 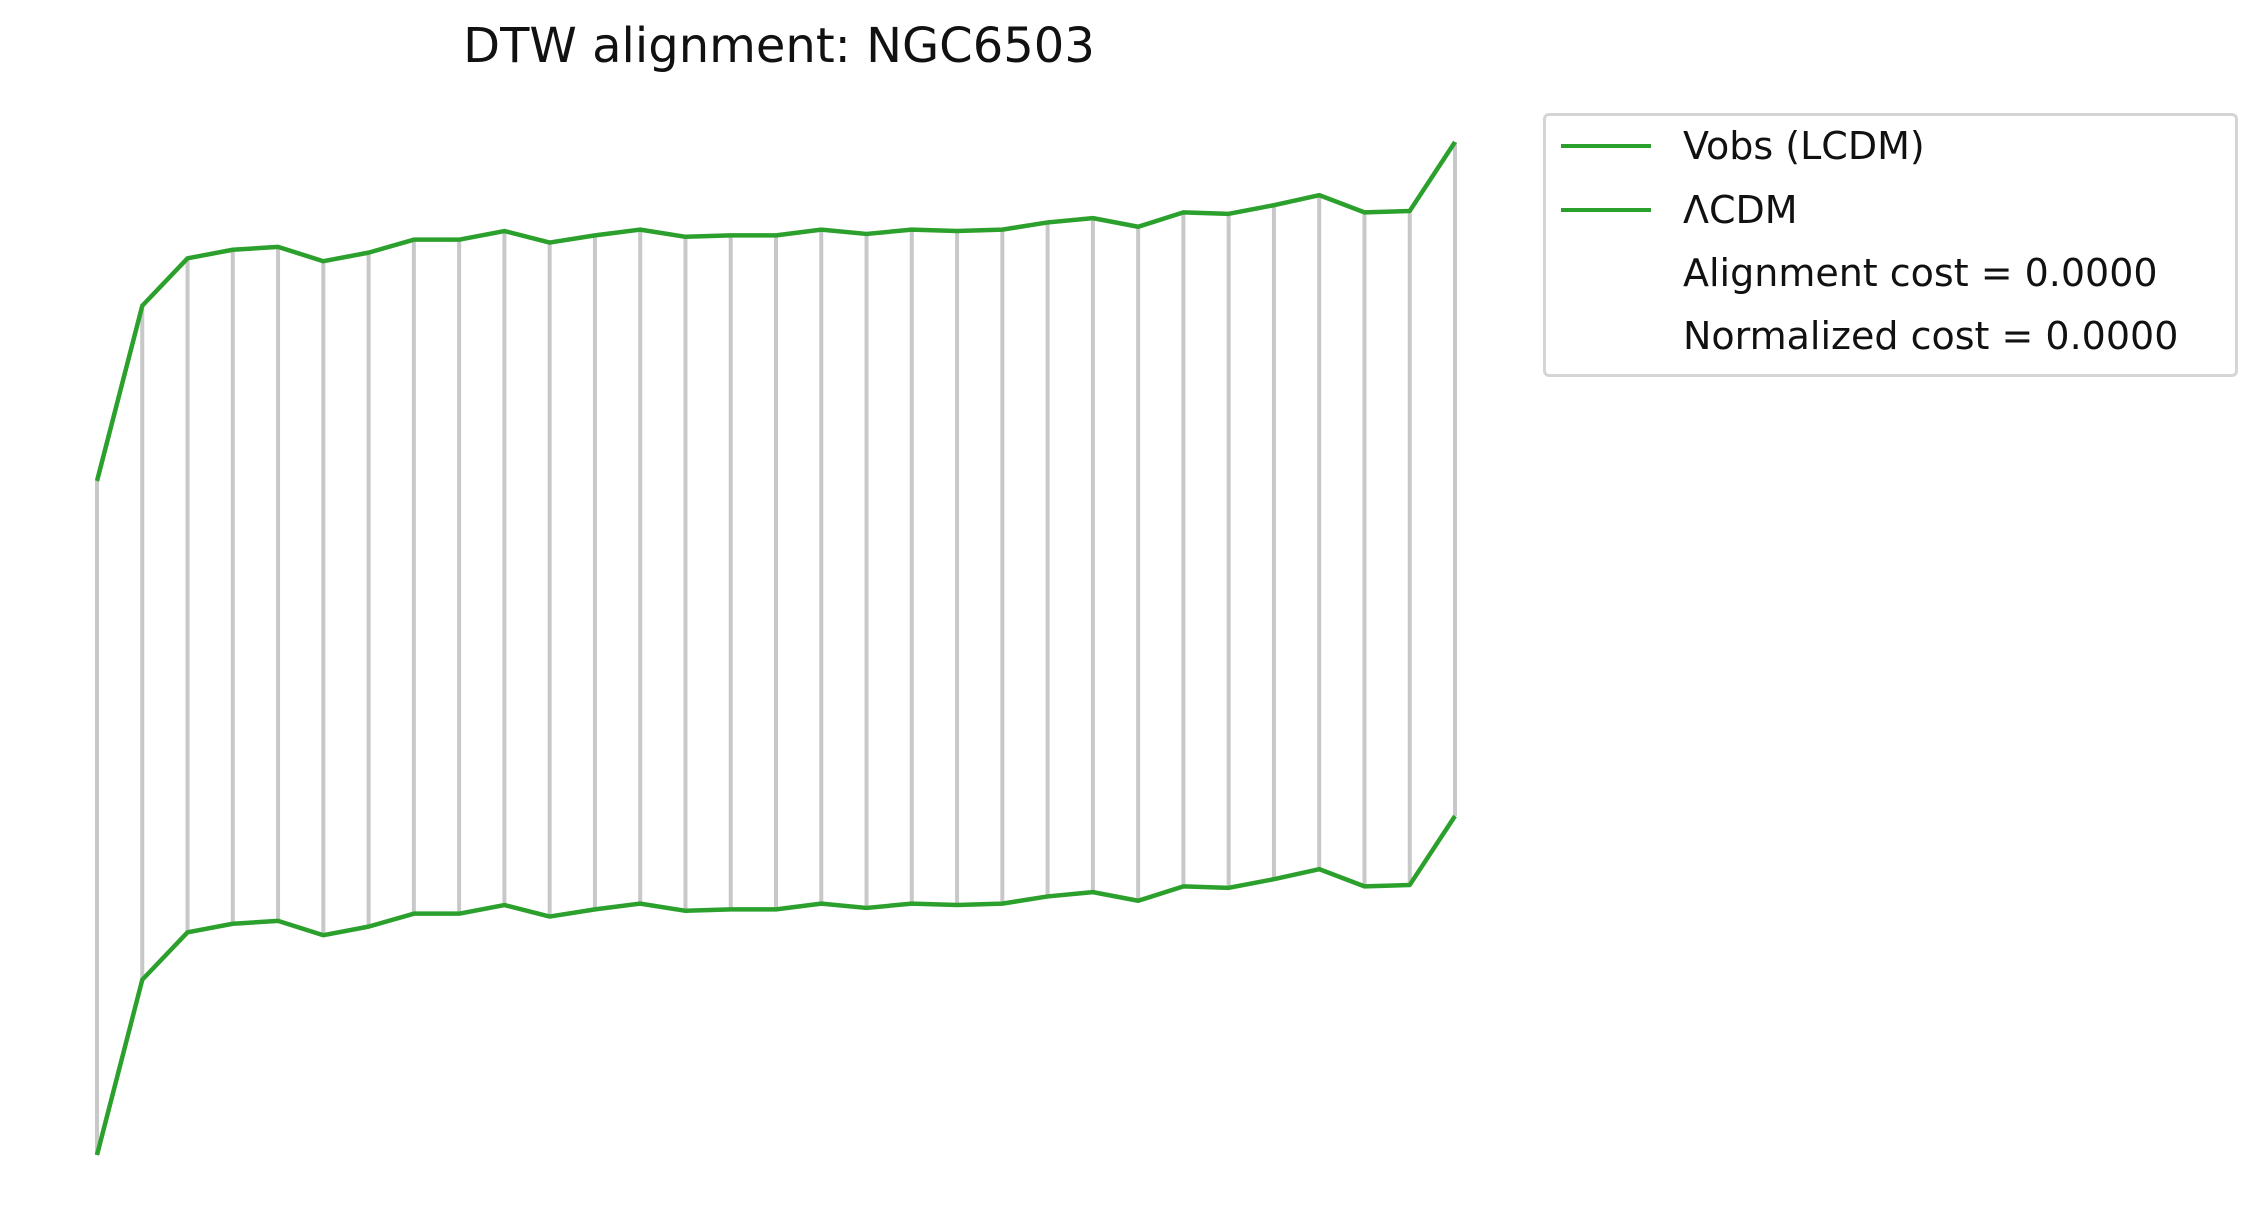 What do you see at coordinates (779, 46) in the screenshot?
I see `chart-title: DTW alignment: NGC6503` at bounding box center [779, 46].